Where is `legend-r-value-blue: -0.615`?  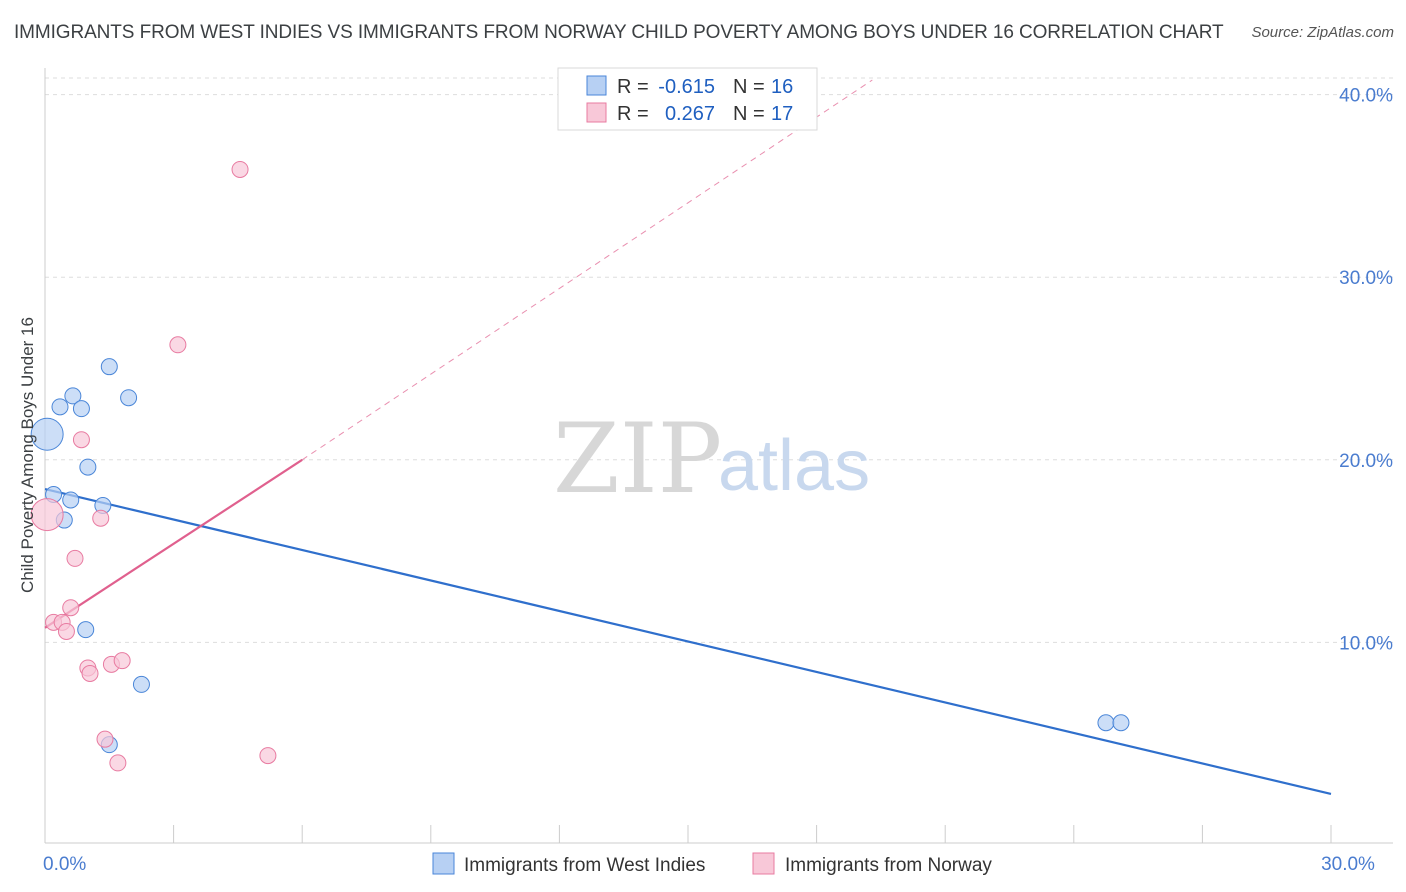 legend-r-value-blue: -0.615 is located at coordinates (686, 87).